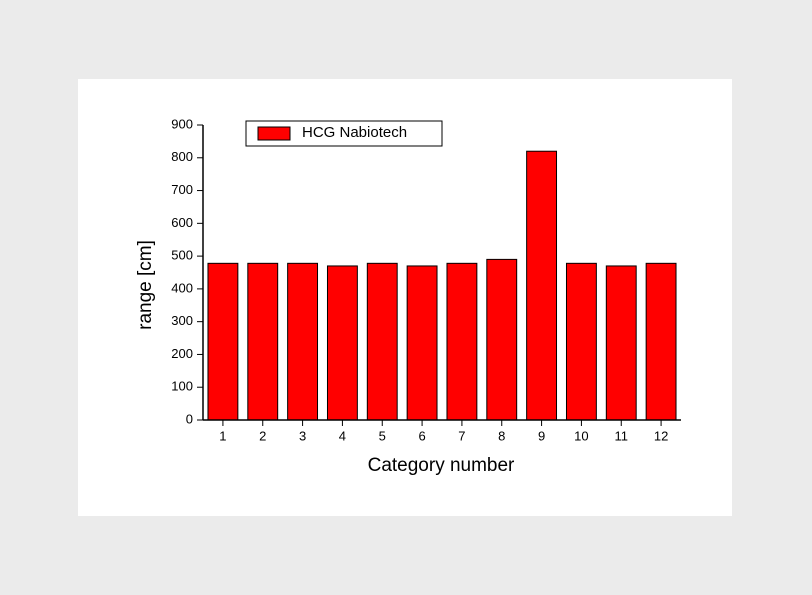 The height and width of the screenshot is (595, 812). Describe the element at coordinates (581, 435) in the screenshot. I see `x-tick-label: 10` at that location.